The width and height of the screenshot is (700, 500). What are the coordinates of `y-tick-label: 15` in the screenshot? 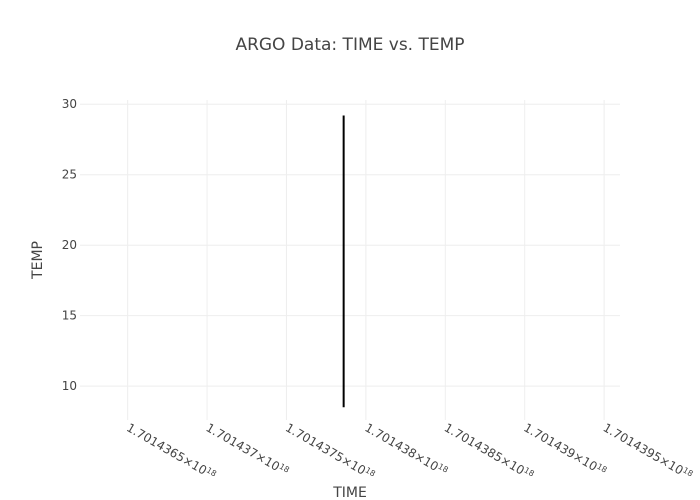 It's located at (69, 316).